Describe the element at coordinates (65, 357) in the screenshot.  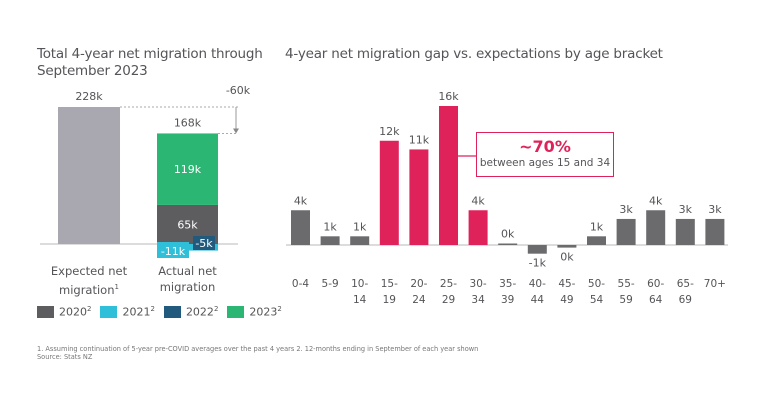
I see `footnote-source: Source: Stats NZ` at that location.